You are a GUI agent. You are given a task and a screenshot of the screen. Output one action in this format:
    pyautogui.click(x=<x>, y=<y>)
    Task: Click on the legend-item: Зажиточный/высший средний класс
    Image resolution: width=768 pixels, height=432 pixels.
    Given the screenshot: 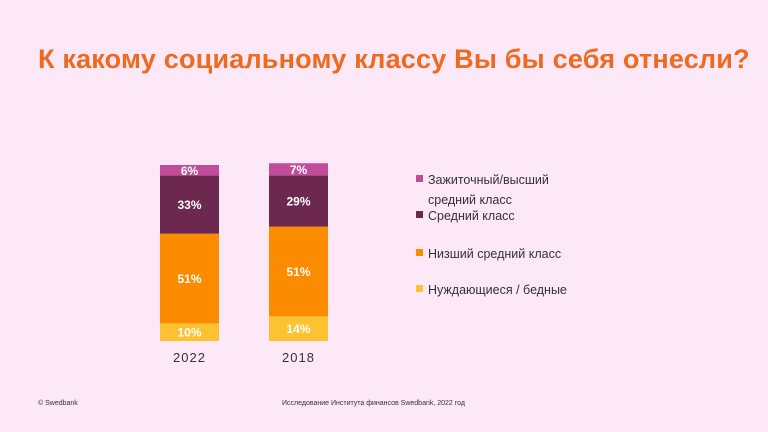 What is the action you would take?
    pyautogui.click(x=507, y=190)
    